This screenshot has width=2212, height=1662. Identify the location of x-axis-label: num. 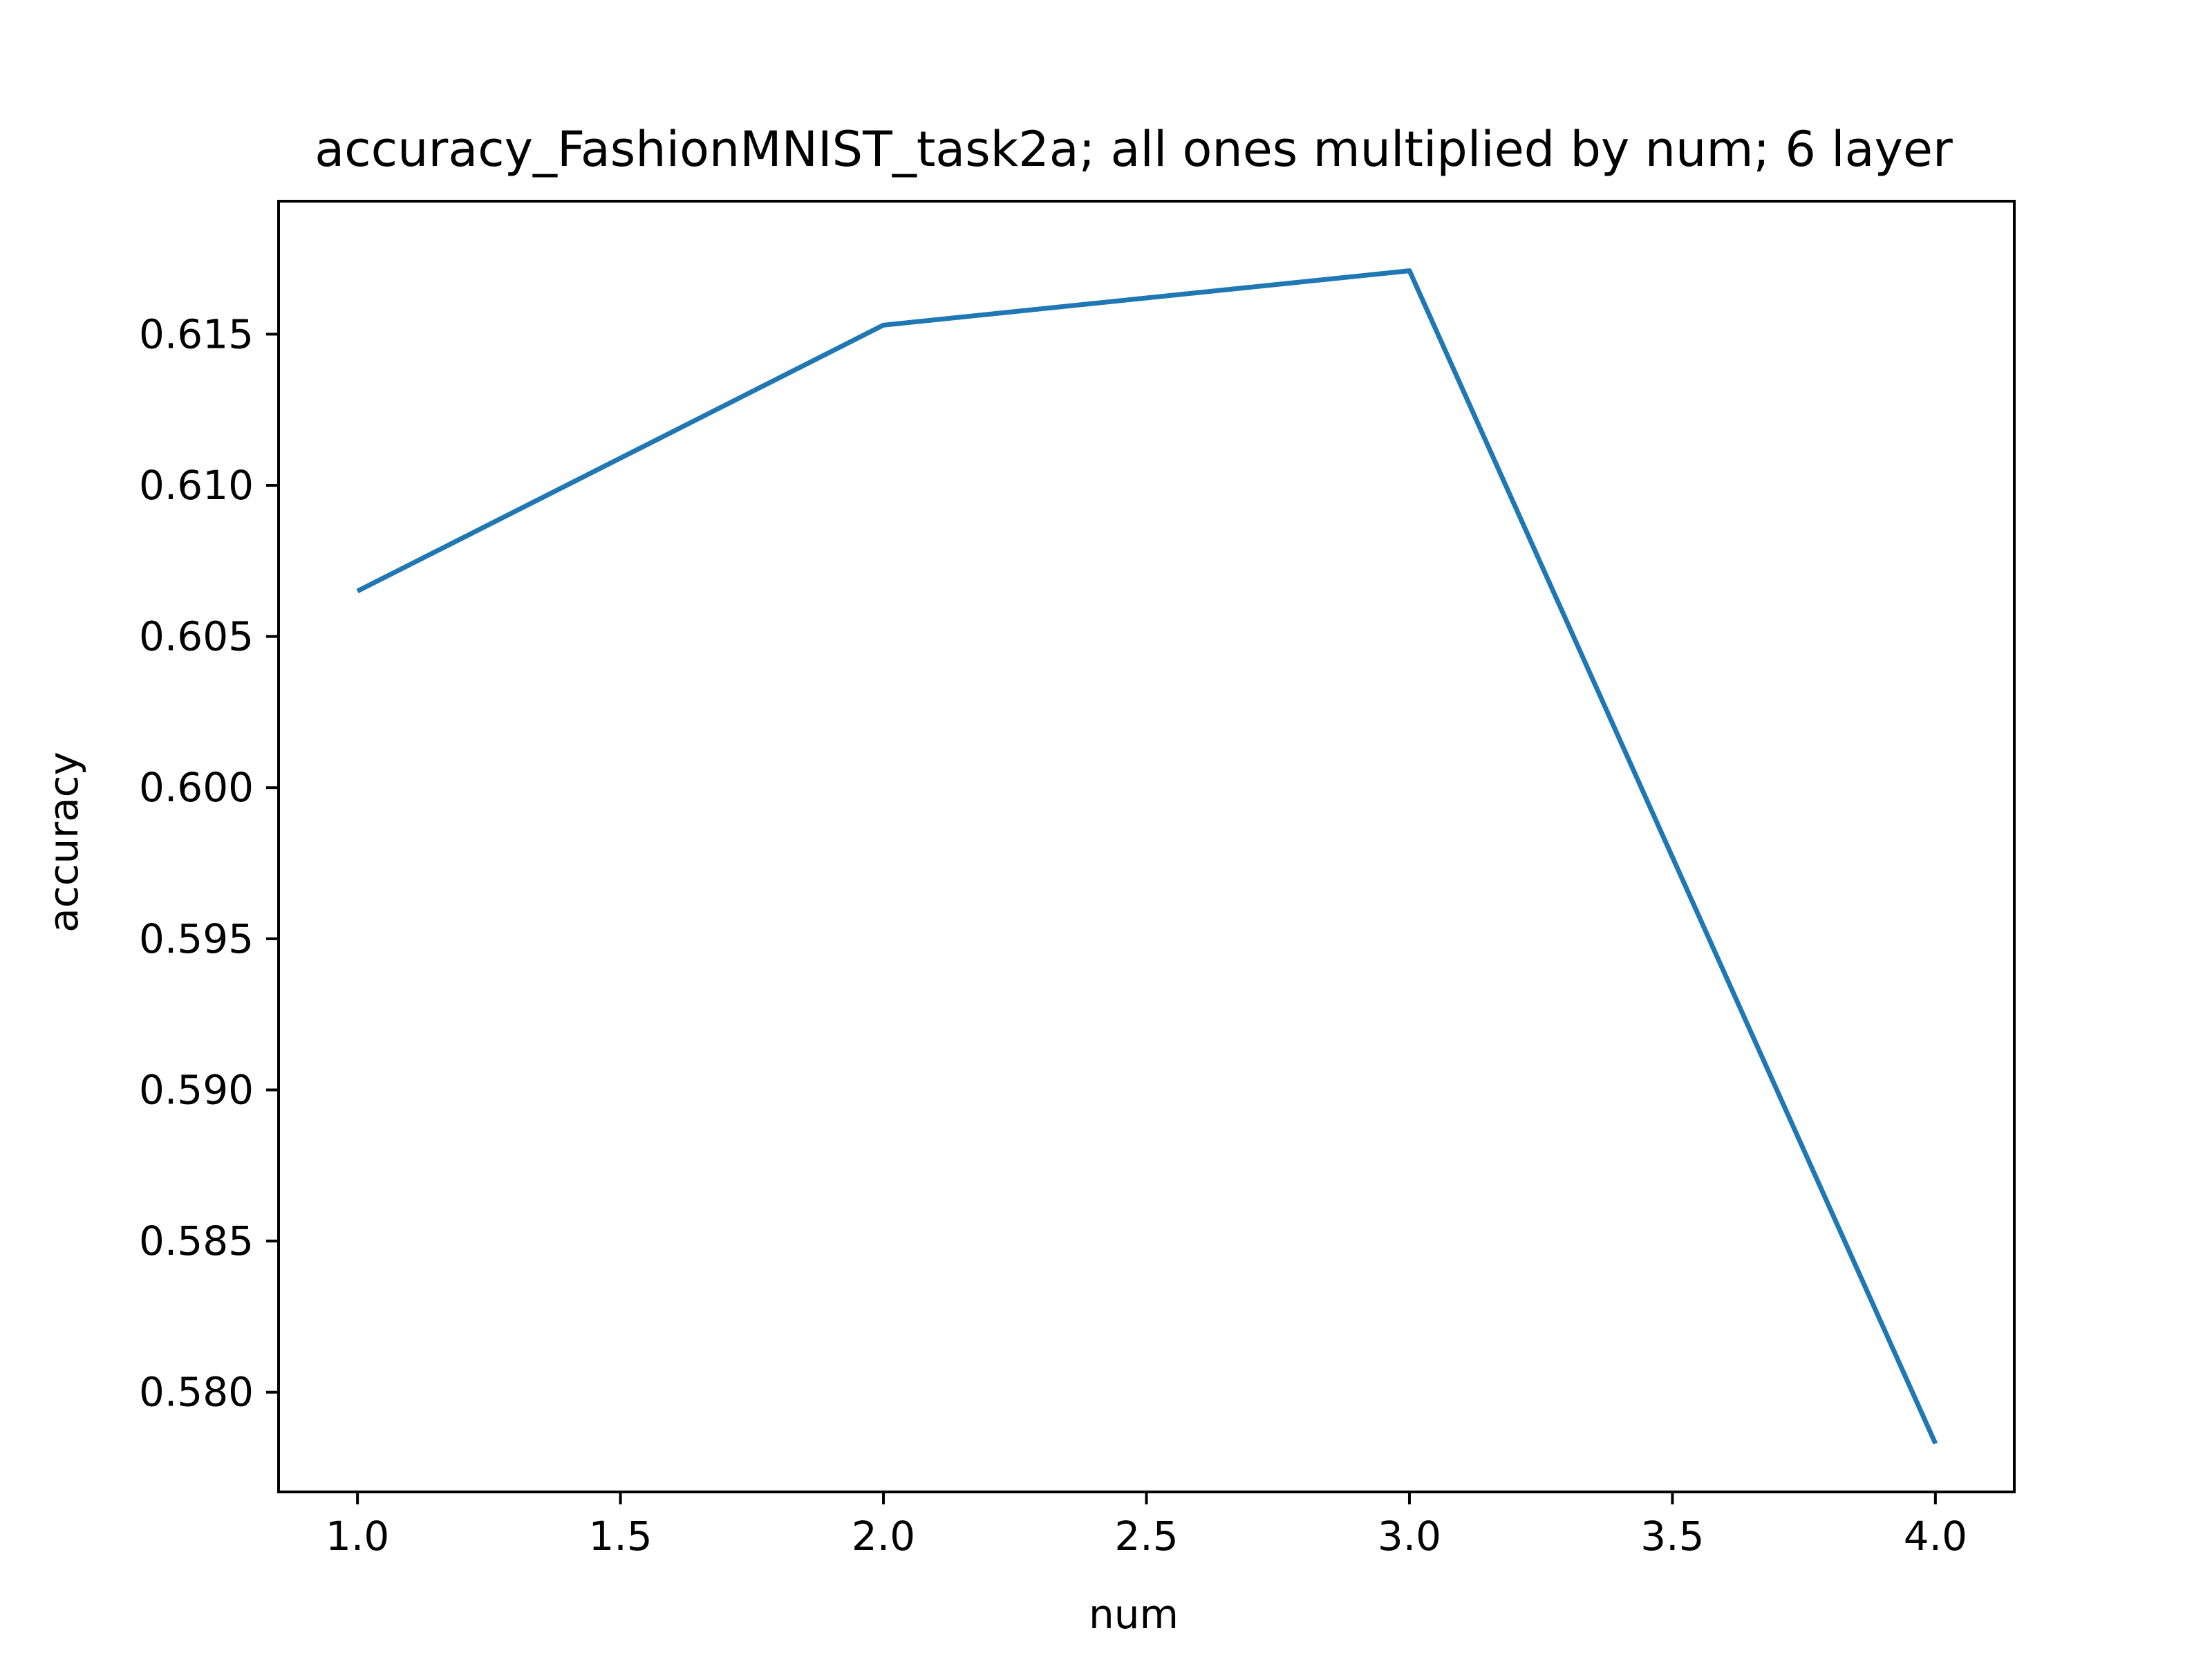
(1134, 1615).